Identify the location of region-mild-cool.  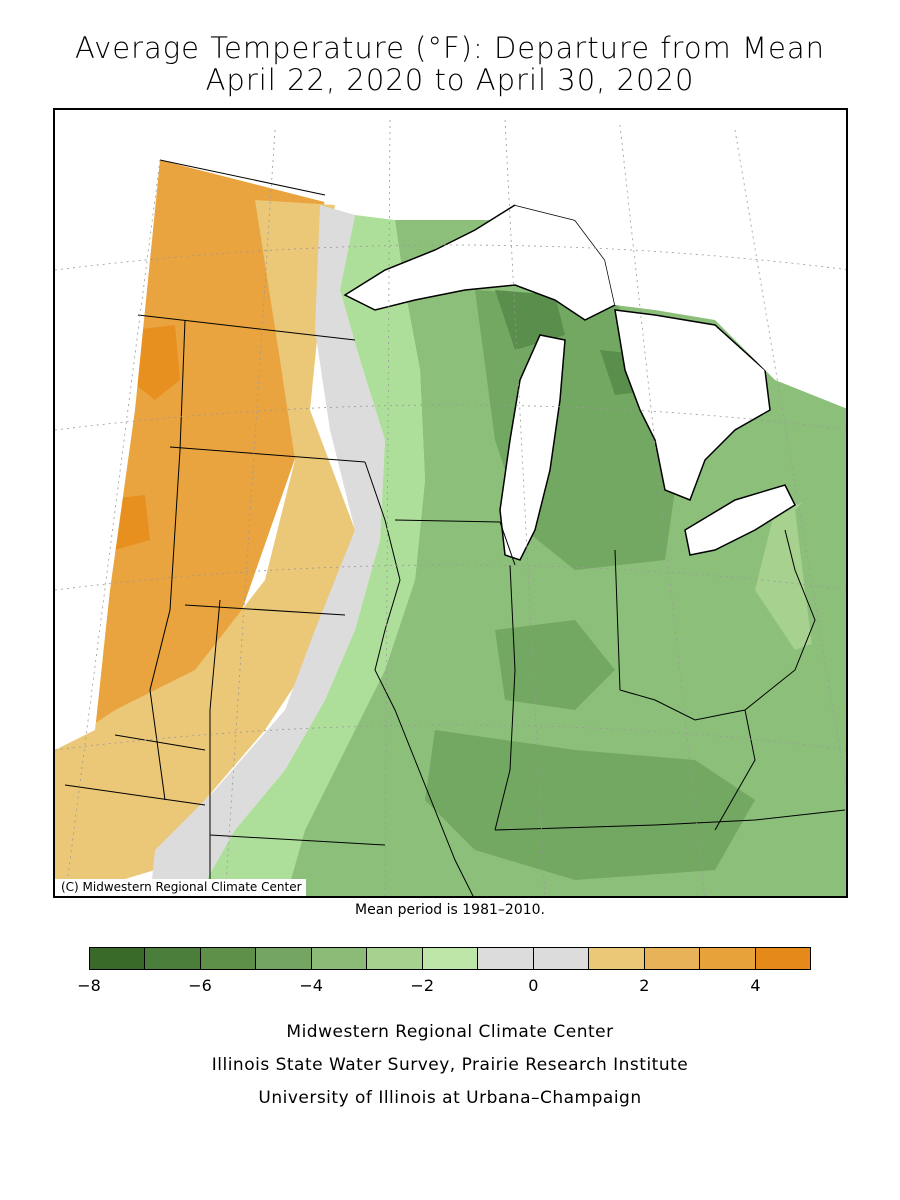
(311, 555).